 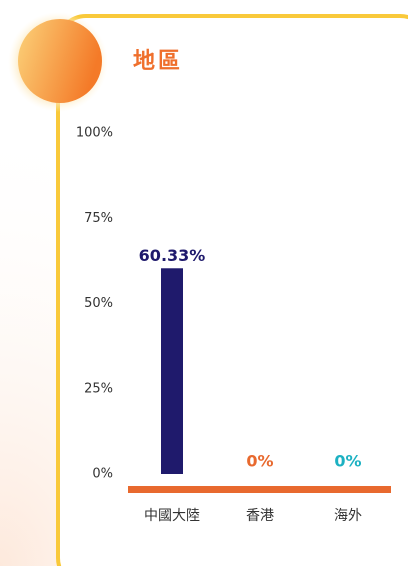 I want to click on baseline, so click(x=259, y=489).